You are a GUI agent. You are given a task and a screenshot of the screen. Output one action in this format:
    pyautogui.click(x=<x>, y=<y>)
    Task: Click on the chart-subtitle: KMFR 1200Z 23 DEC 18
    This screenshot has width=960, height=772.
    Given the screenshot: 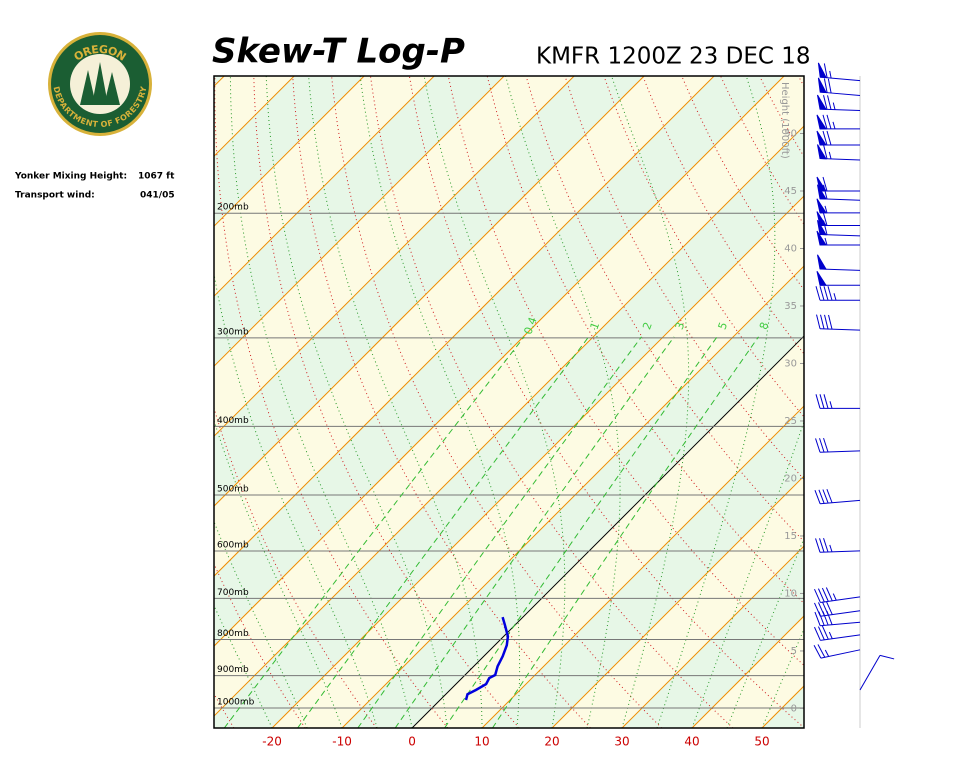 What is the action you would take?
    pyautogui.click(x=673, y=57)
    